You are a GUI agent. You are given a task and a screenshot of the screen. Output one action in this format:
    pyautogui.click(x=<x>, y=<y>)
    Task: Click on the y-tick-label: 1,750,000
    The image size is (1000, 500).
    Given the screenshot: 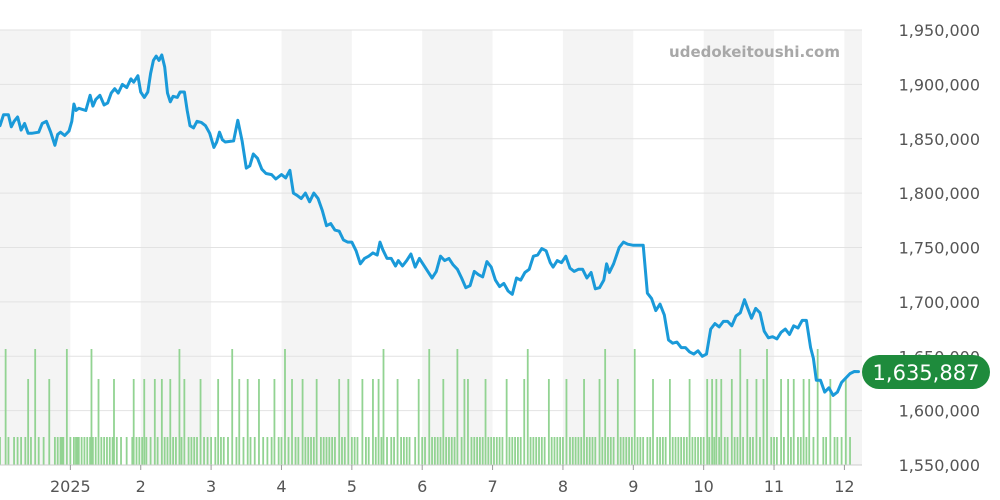 What is the action you would take?
    pyautogui.click(x=939, y=248)
    